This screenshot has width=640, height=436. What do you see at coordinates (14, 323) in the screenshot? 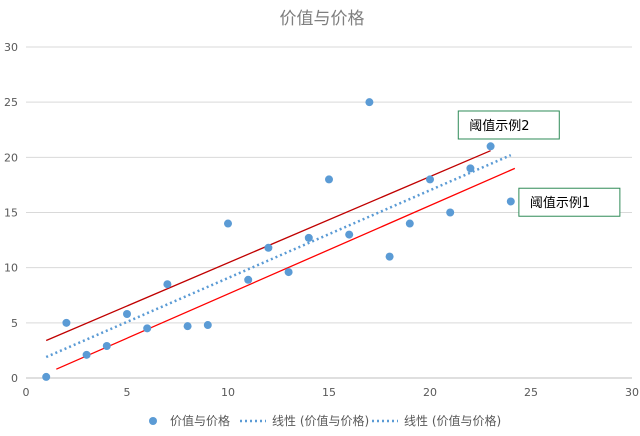
I see `y-tick-label: 5` at bounding box center [14, 323].